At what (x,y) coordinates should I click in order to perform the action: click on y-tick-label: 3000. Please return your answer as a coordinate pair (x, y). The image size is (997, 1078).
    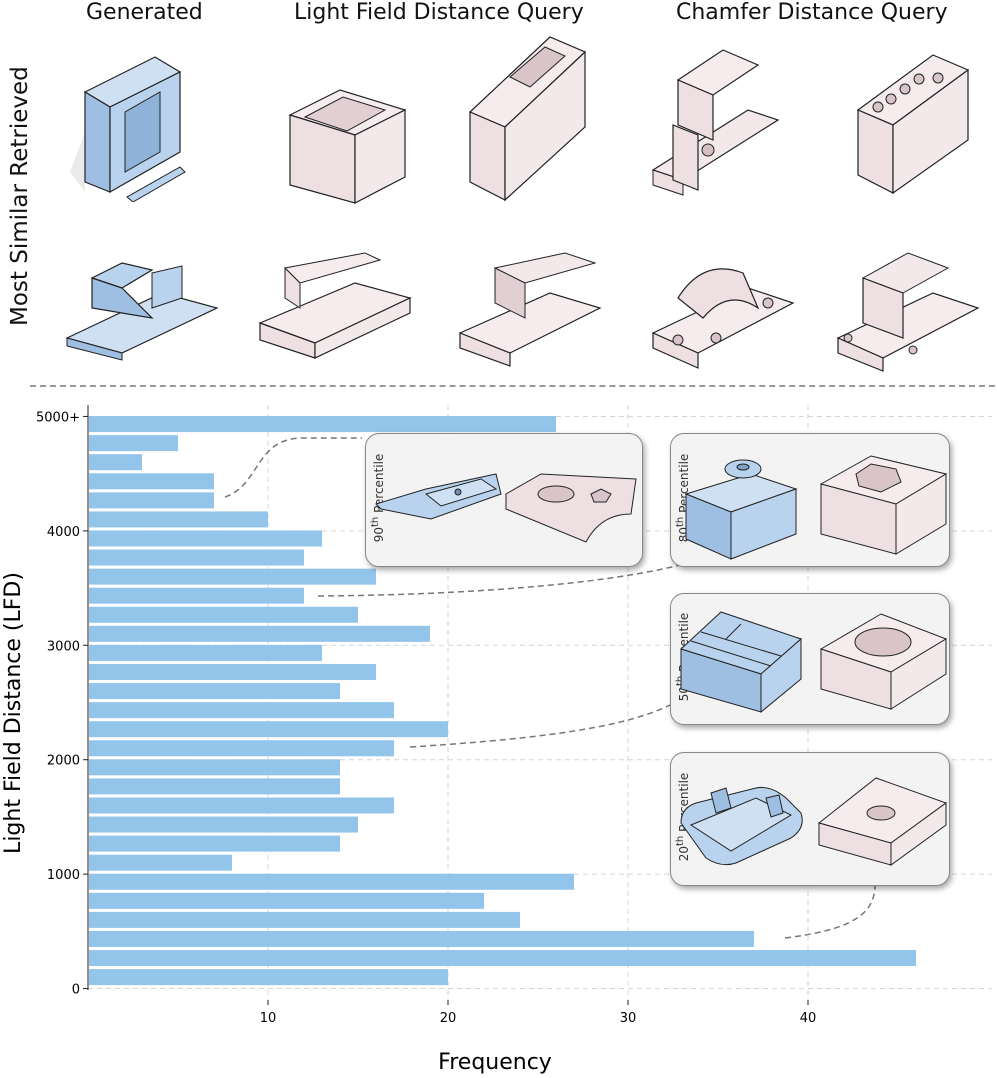
    Looking at the image, I should click on (63, 646).